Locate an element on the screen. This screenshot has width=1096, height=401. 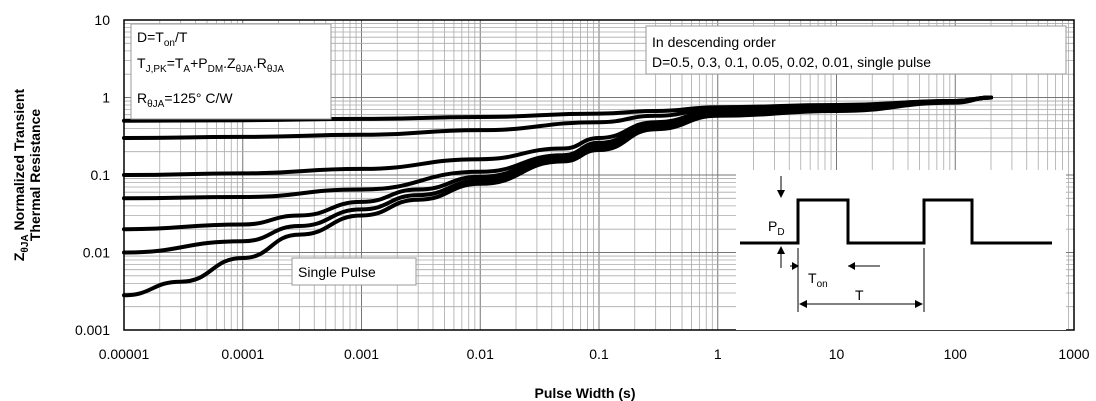
svg-text: ZθJA Normalized Transient is located at coordinates (21, 175).